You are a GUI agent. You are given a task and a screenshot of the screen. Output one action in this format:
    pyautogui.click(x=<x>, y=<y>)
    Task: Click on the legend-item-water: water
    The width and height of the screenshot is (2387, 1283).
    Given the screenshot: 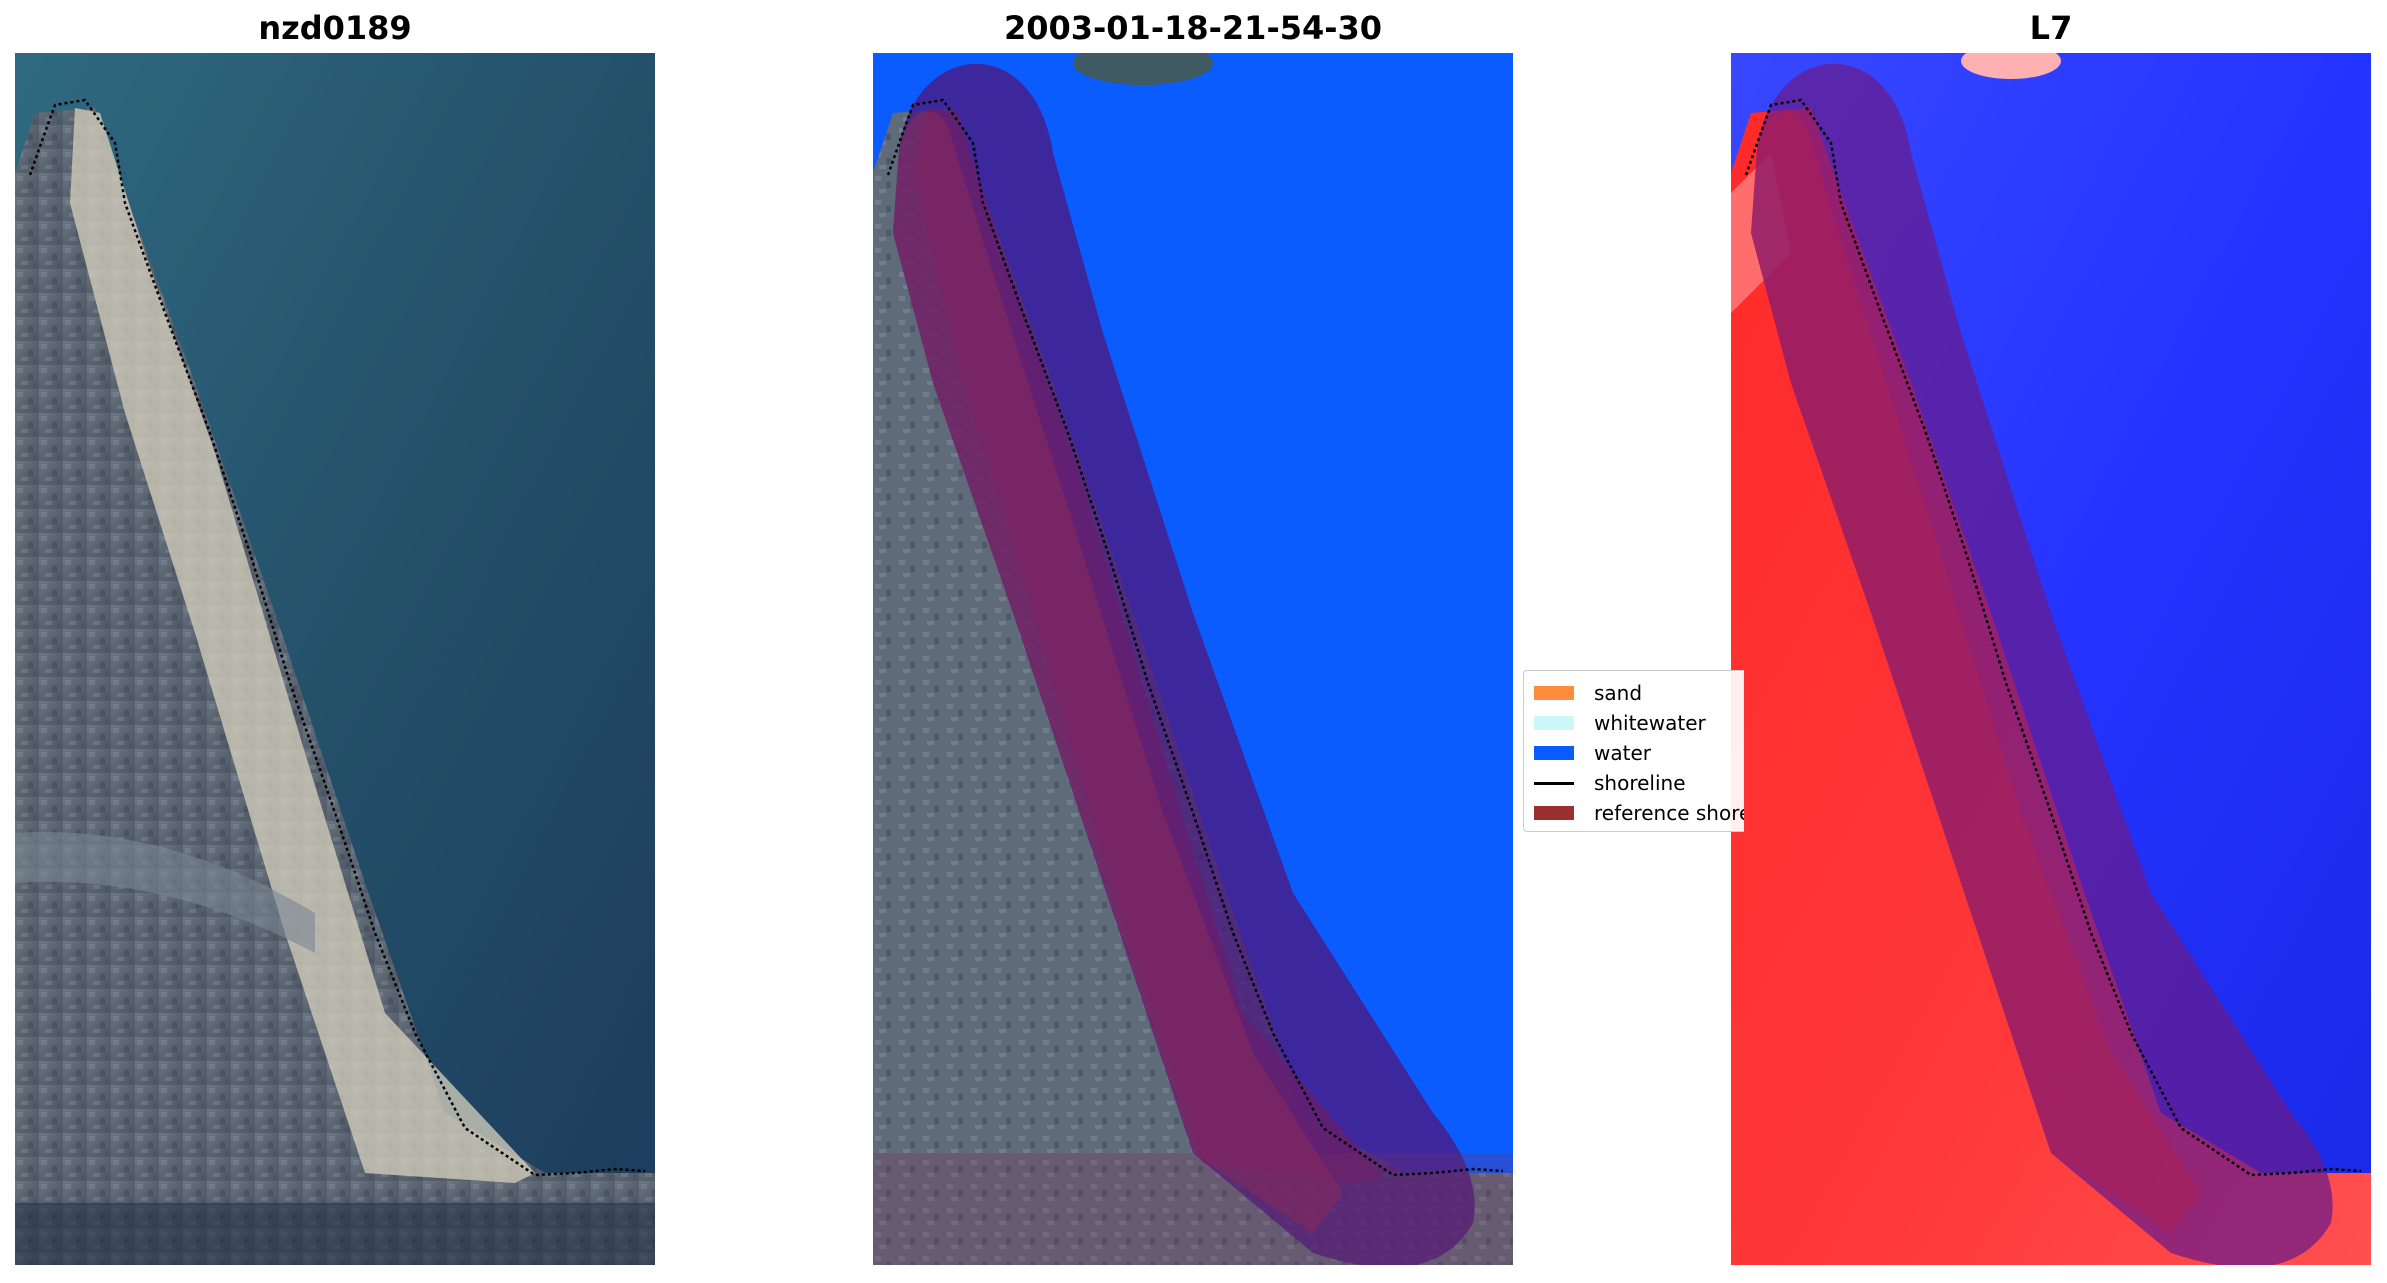 What is the action you would take?
    pyautogui.click(x=1639, y=753)
    